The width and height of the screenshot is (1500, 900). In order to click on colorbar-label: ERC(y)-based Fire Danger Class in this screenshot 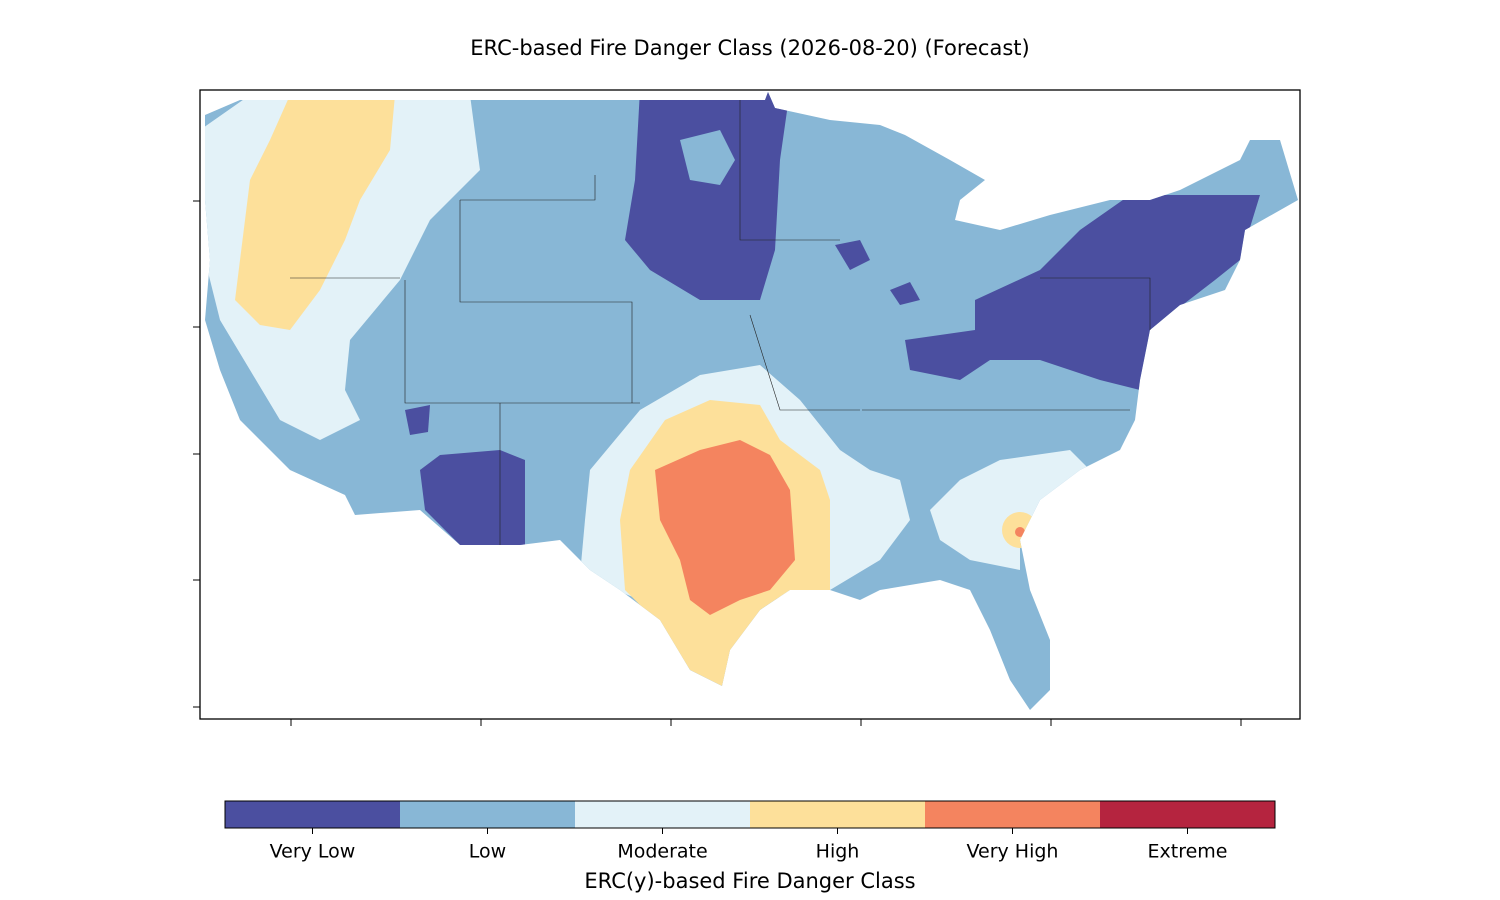, I will do `click(749, 881)`.